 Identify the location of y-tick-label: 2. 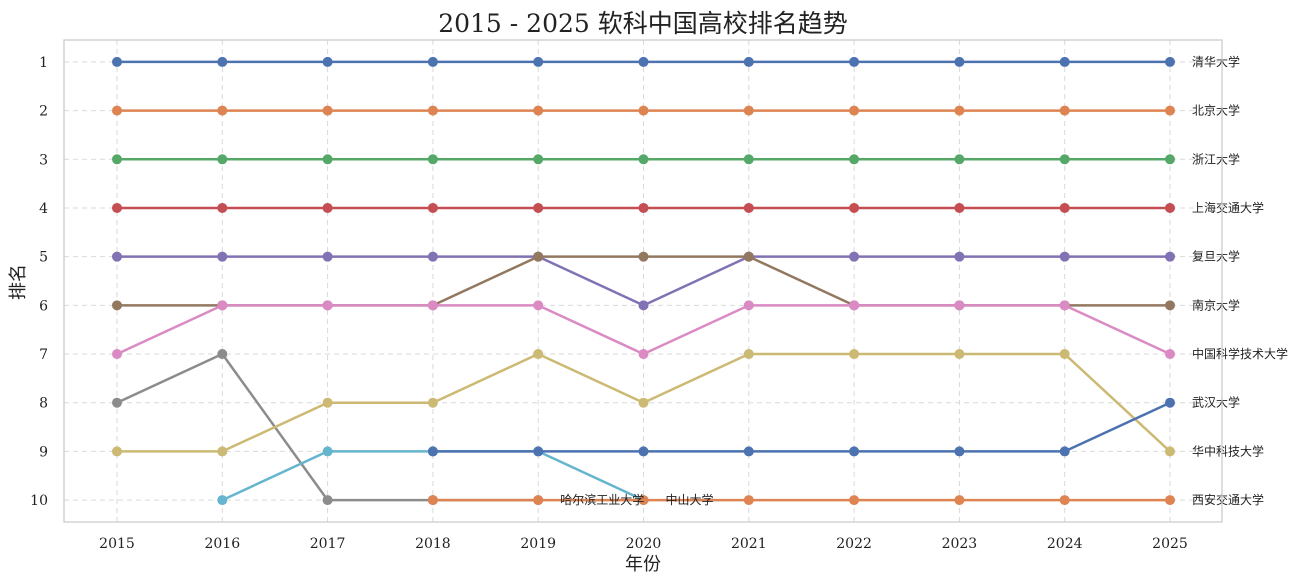
(43, 112).